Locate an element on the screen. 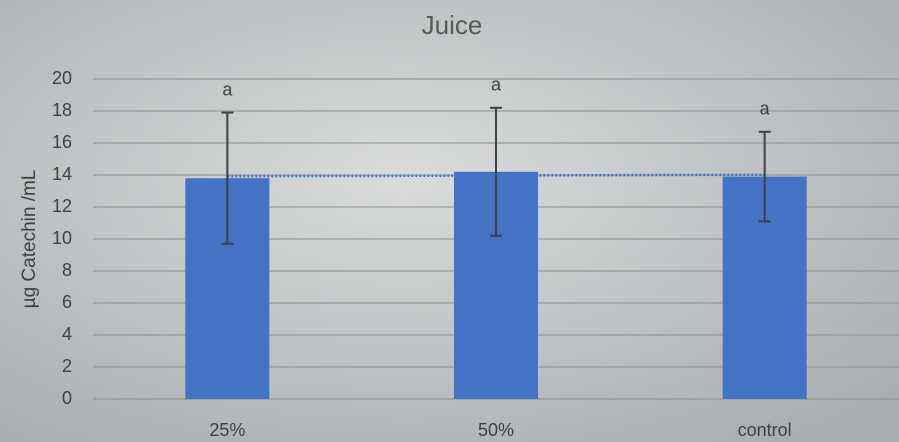 This screenshot has width=899, height=442. x-tick-label: control is located at coordinates (765, 430).